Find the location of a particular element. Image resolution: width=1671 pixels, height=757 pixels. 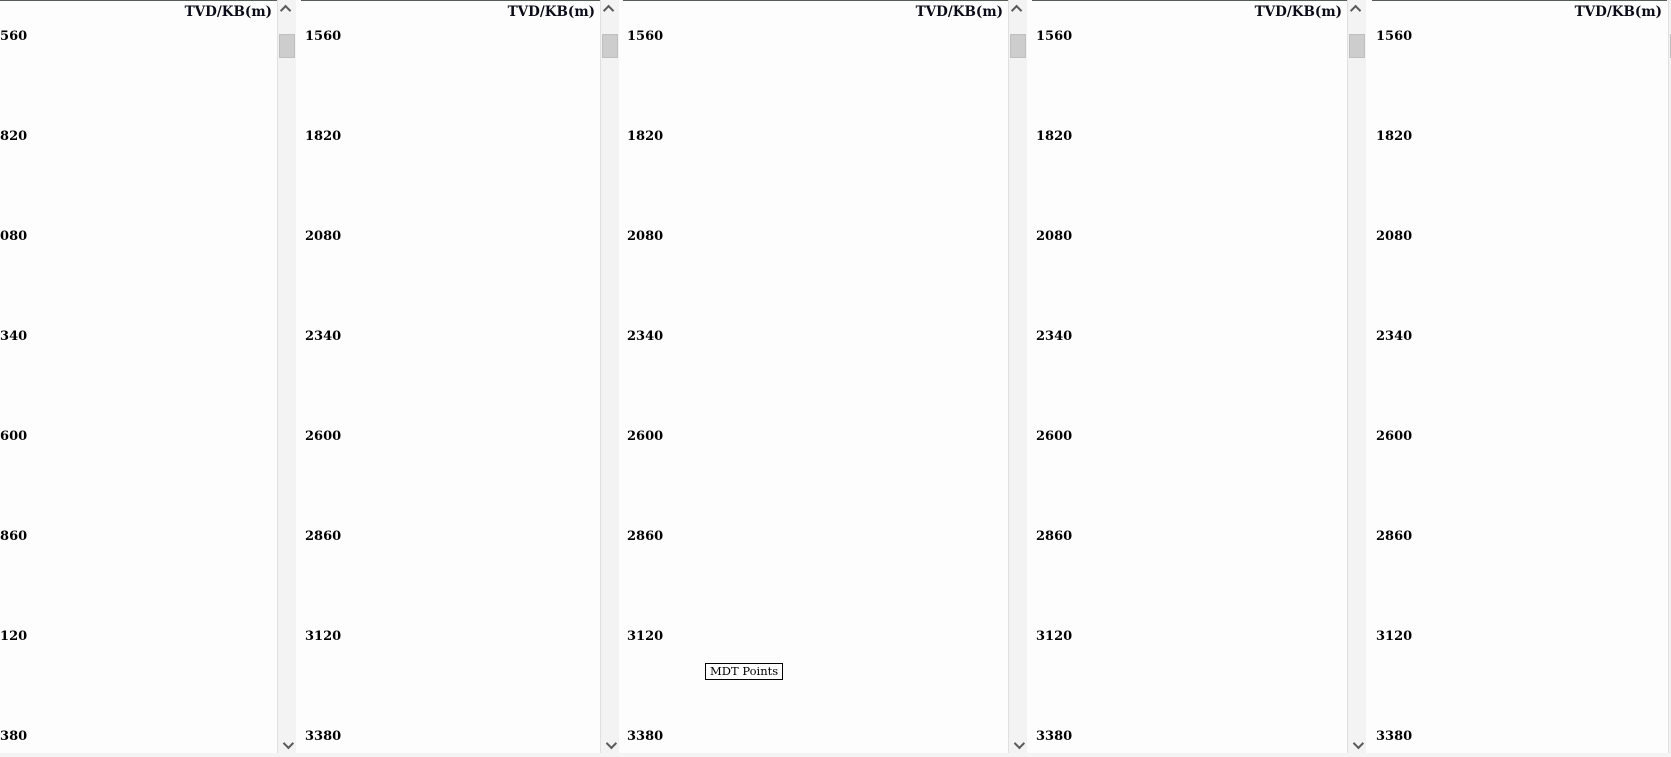

density-log-green is located at coordinates (516, 376).